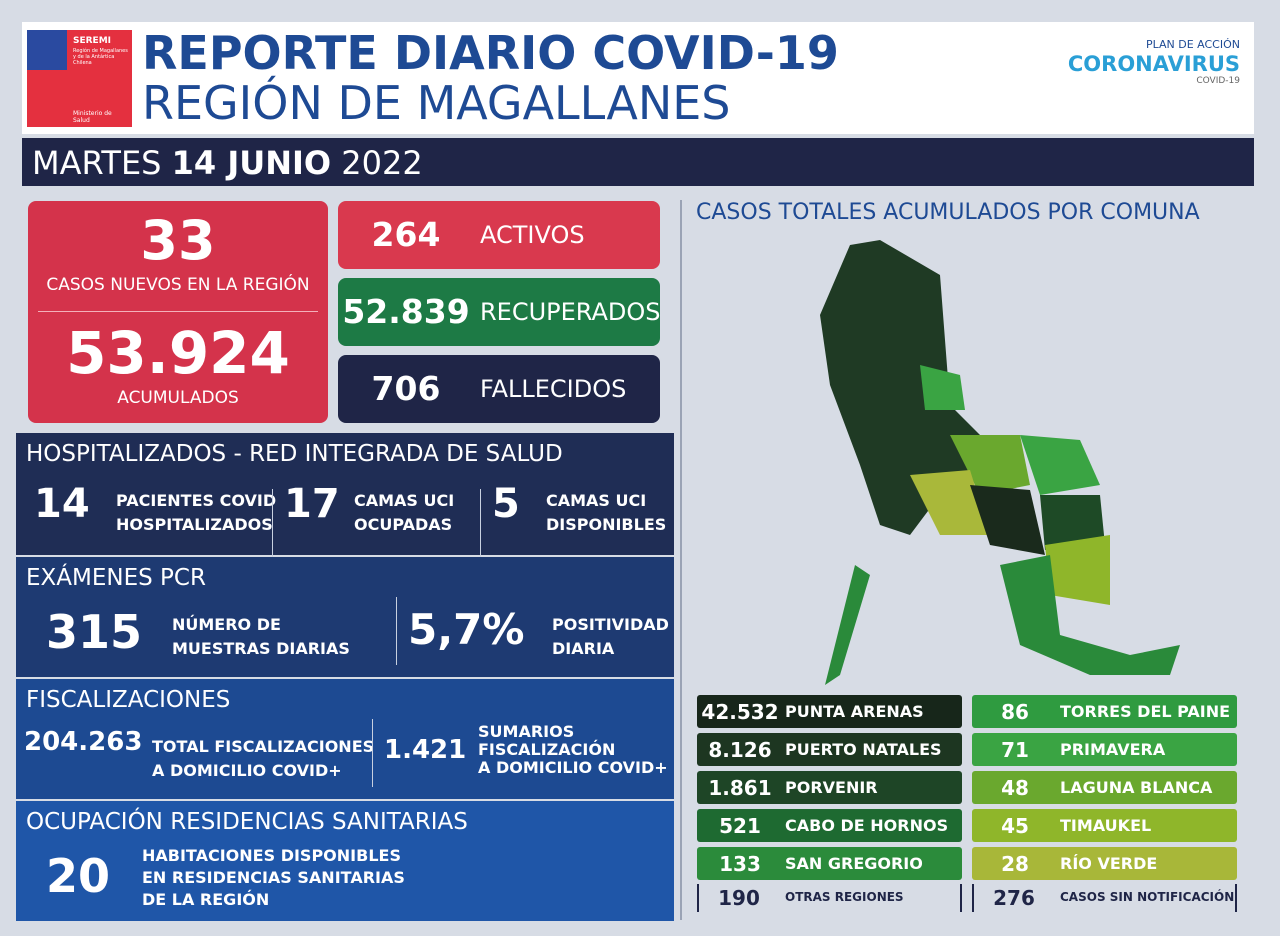  Describe the element at coordinates (178, 398) in the screenshot. I see `total-cases-label: ACUMULADOS` at that location.